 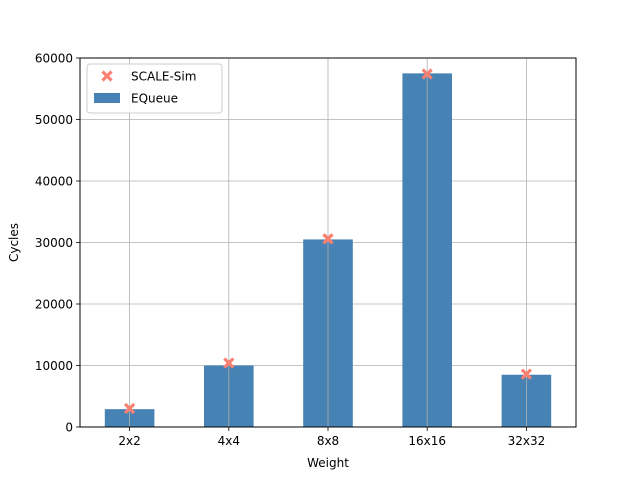 What do you see at coordinates (54, 243) in the screenshot?
I see `y-tick-label: 30000` at bounding box center [54, 243].